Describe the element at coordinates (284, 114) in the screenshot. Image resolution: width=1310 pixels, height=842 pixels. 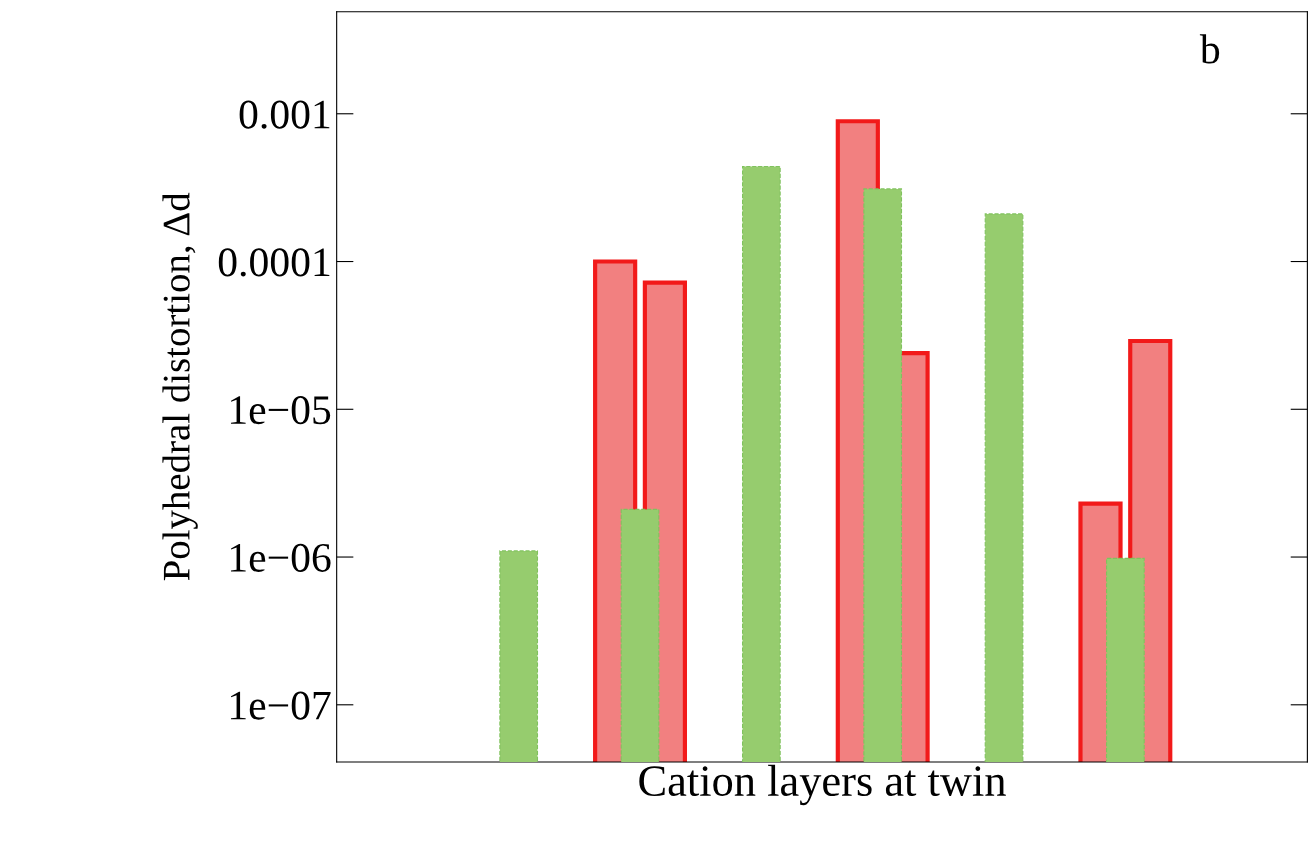
I see `y-tick-label: 0.001` at that location.